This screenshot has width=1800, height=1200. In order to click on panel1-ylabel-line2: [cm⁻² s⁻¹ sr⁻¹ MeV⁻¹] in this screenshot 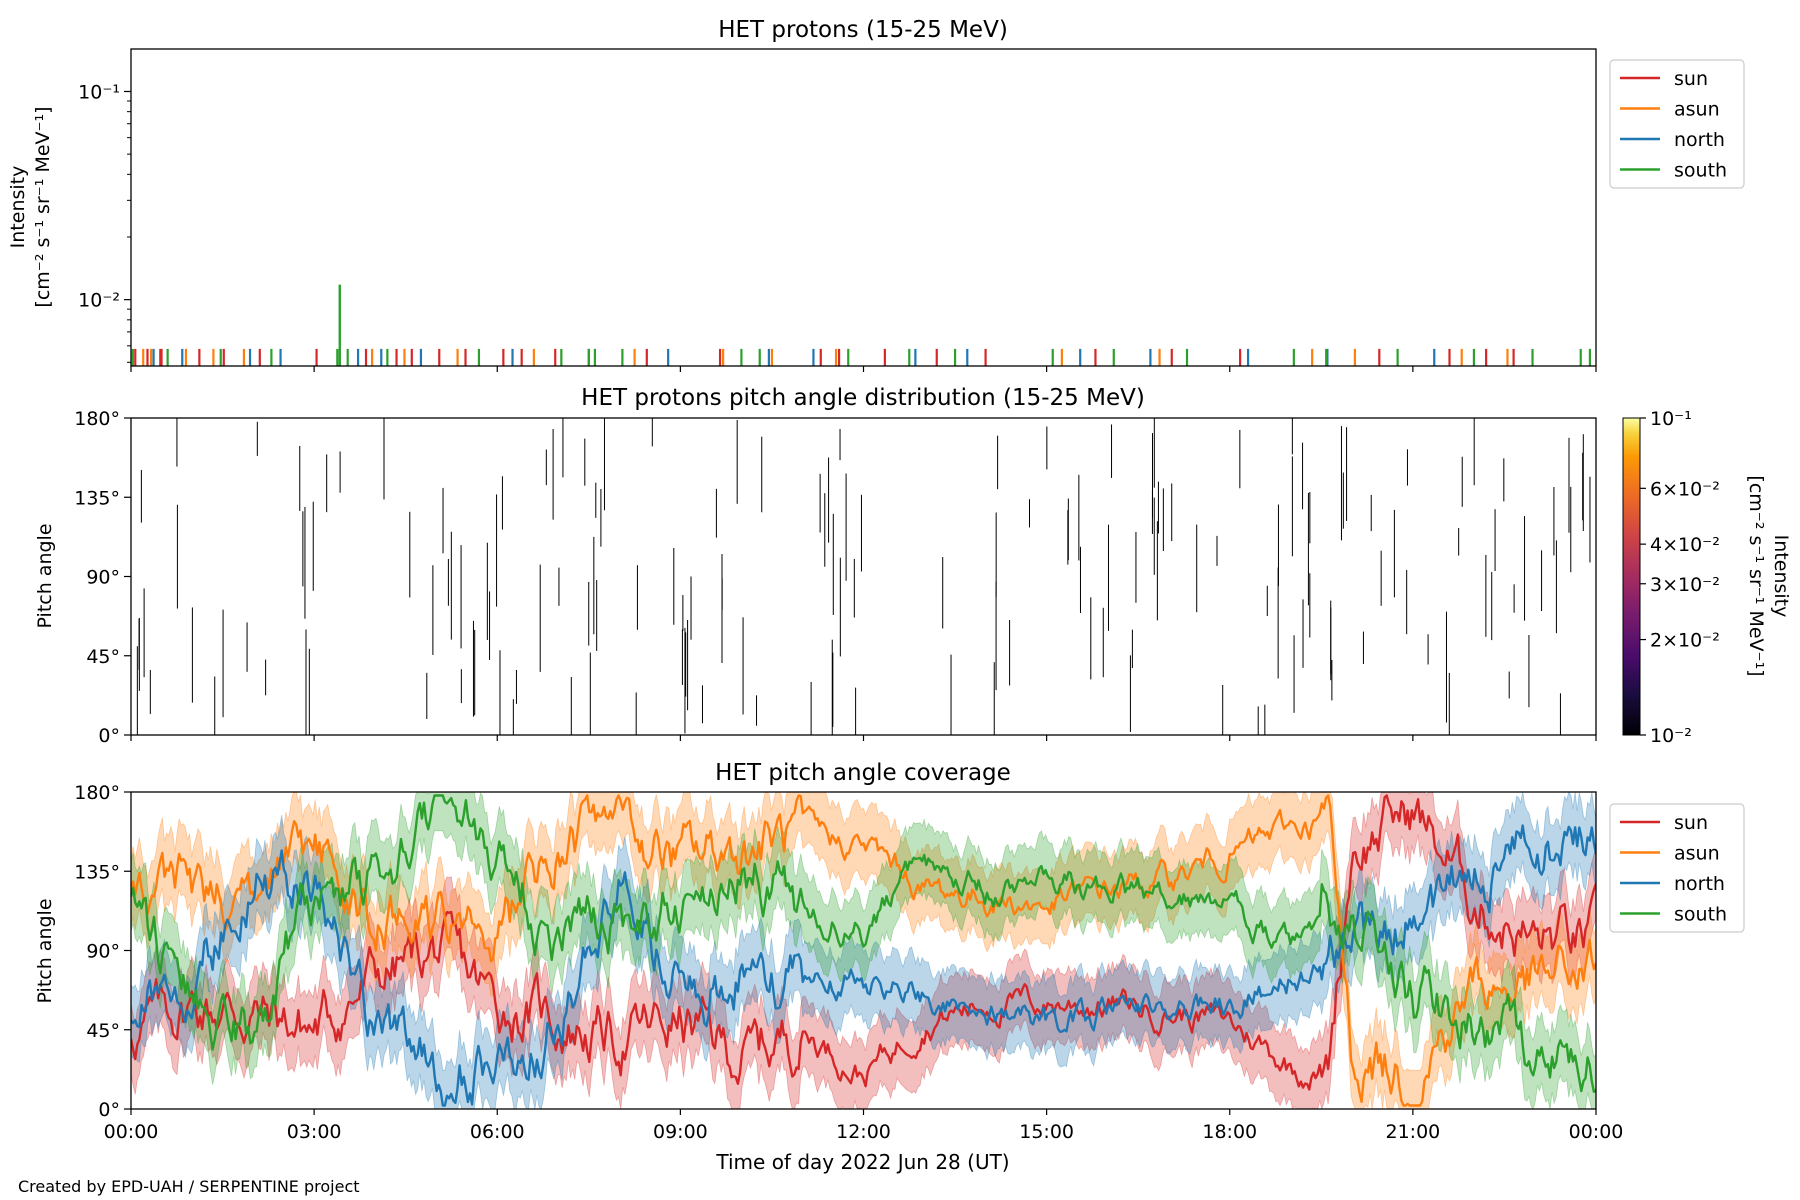, I will do `click(43, 206)`.